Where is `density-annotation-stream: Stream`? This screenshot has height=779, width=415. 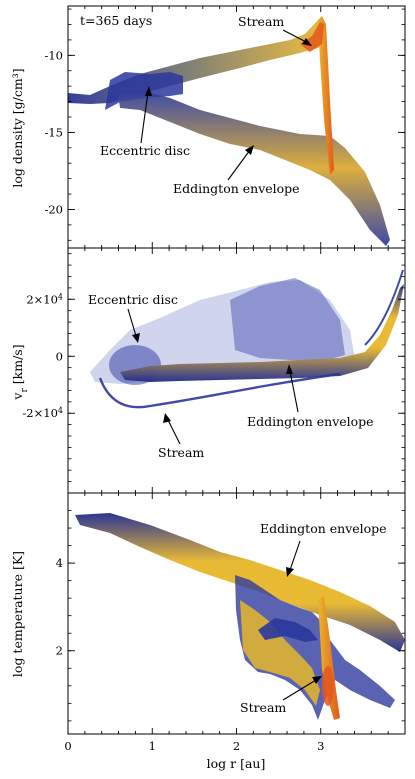 density-annotation-stream: Stream is located at coordinates (275, 30).